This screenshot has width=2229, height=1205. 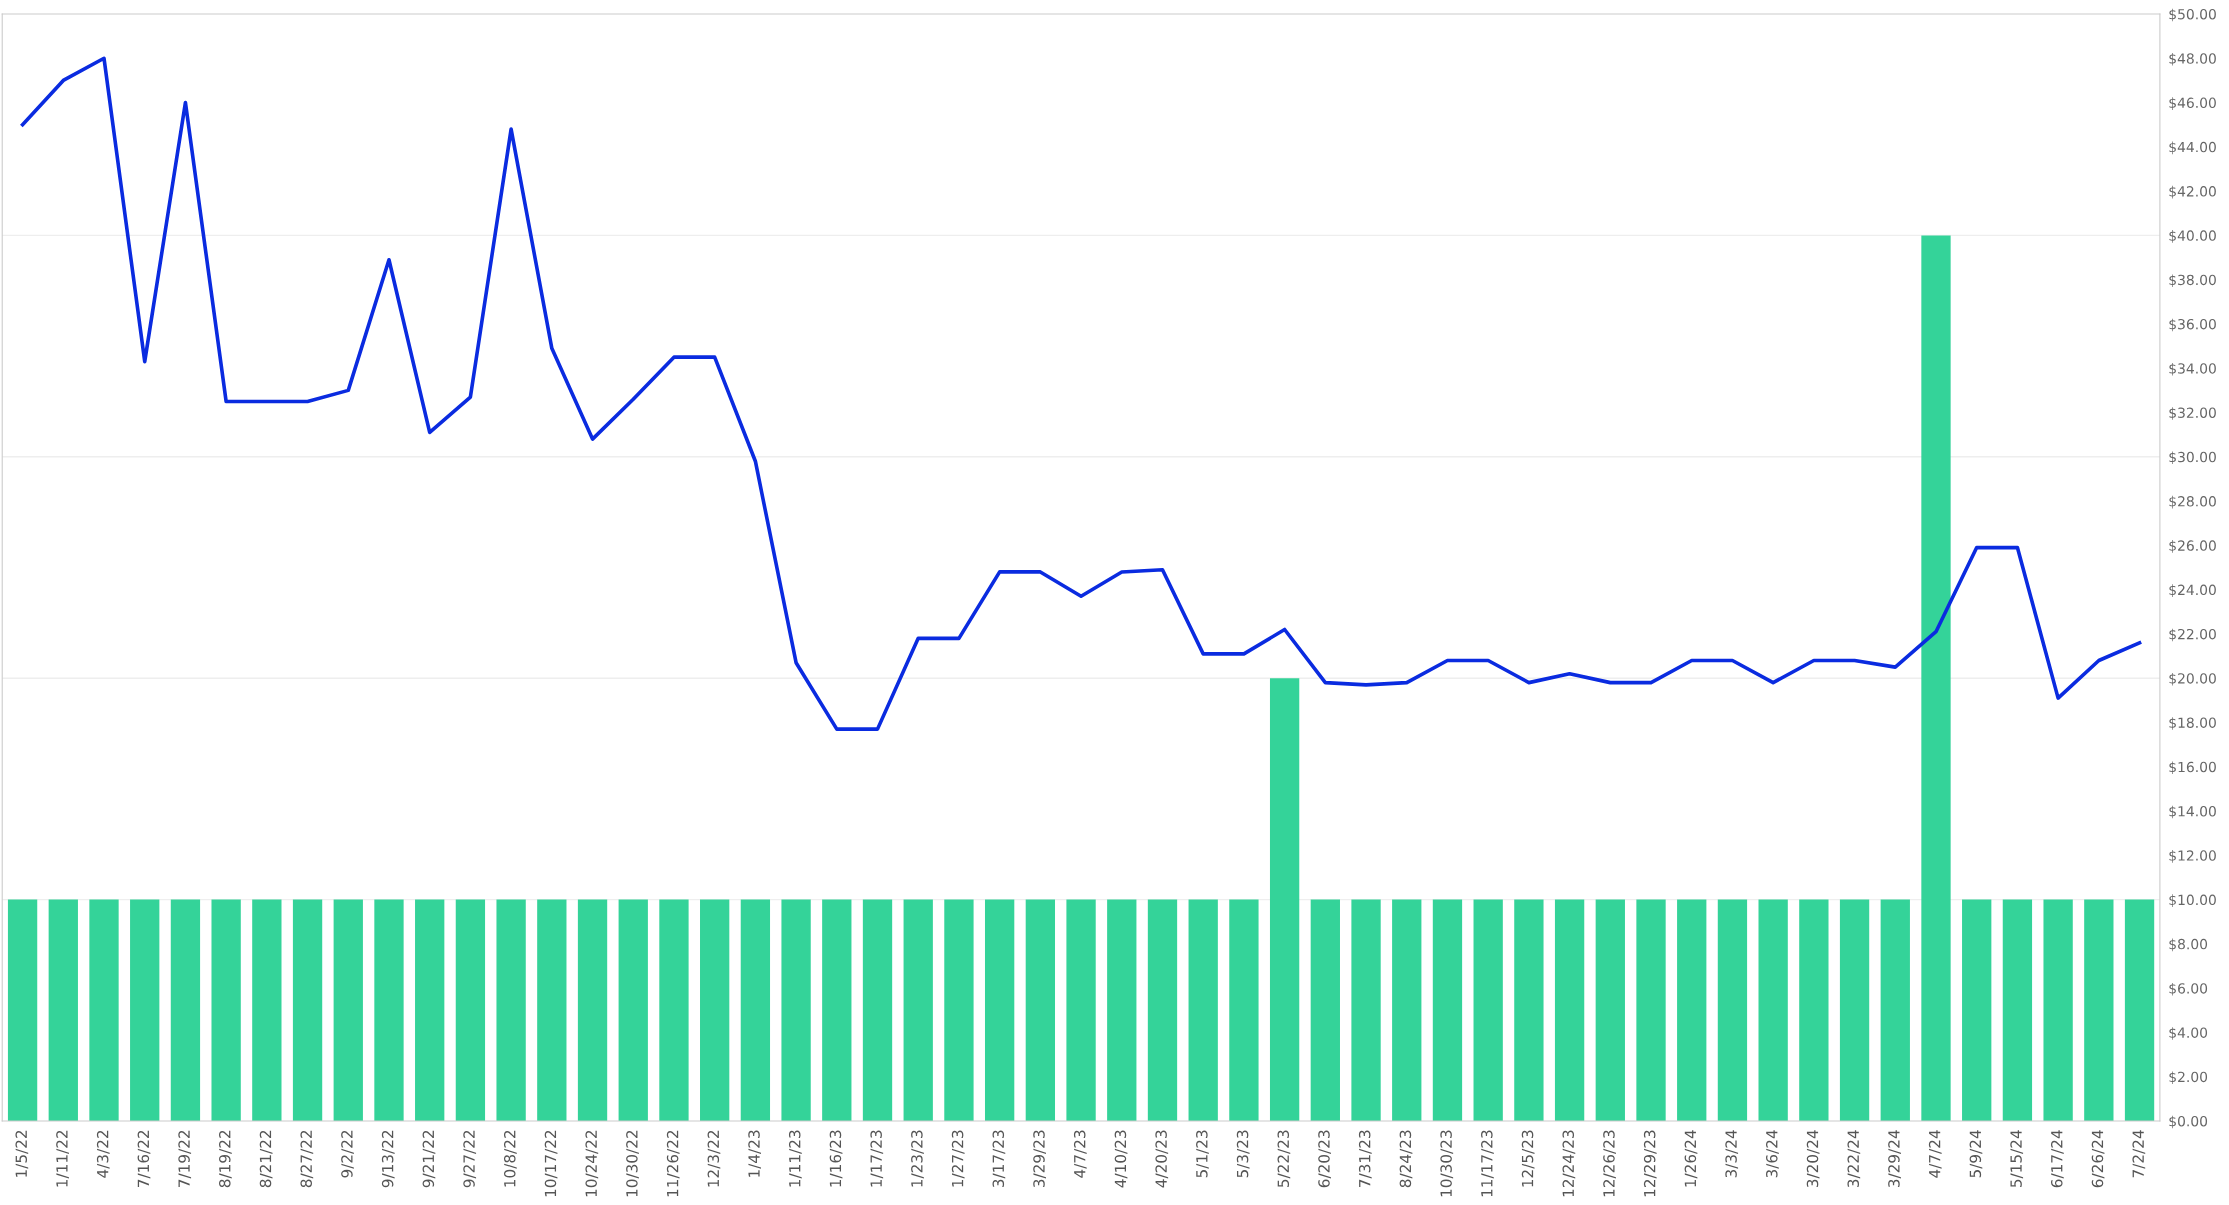 I want to click on y-tick-label: $44.00, so click(x=2192, y=148).